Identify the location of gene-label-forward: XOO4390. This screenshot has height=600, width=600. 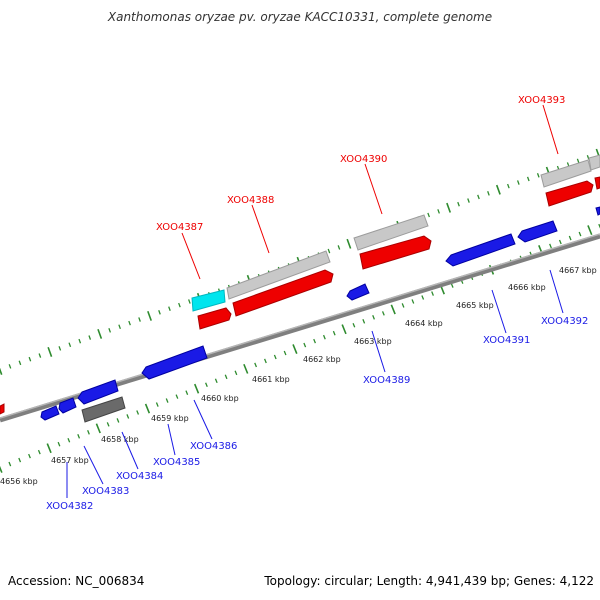
(363, 159).